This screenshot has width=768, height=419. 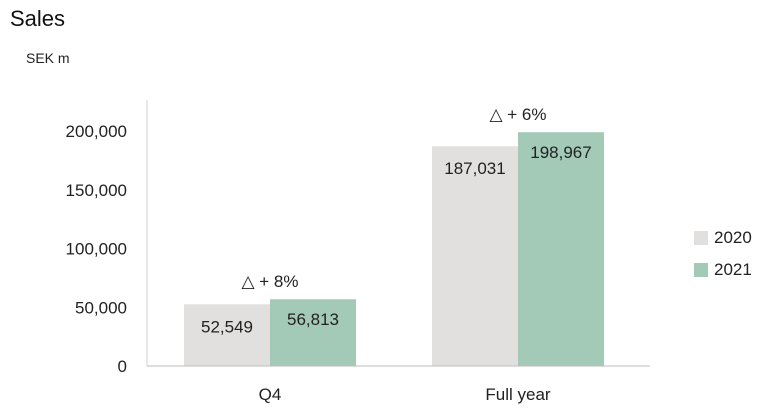 I want to click on data-label-2020-0: 52,549, so click(x=227, y=326).